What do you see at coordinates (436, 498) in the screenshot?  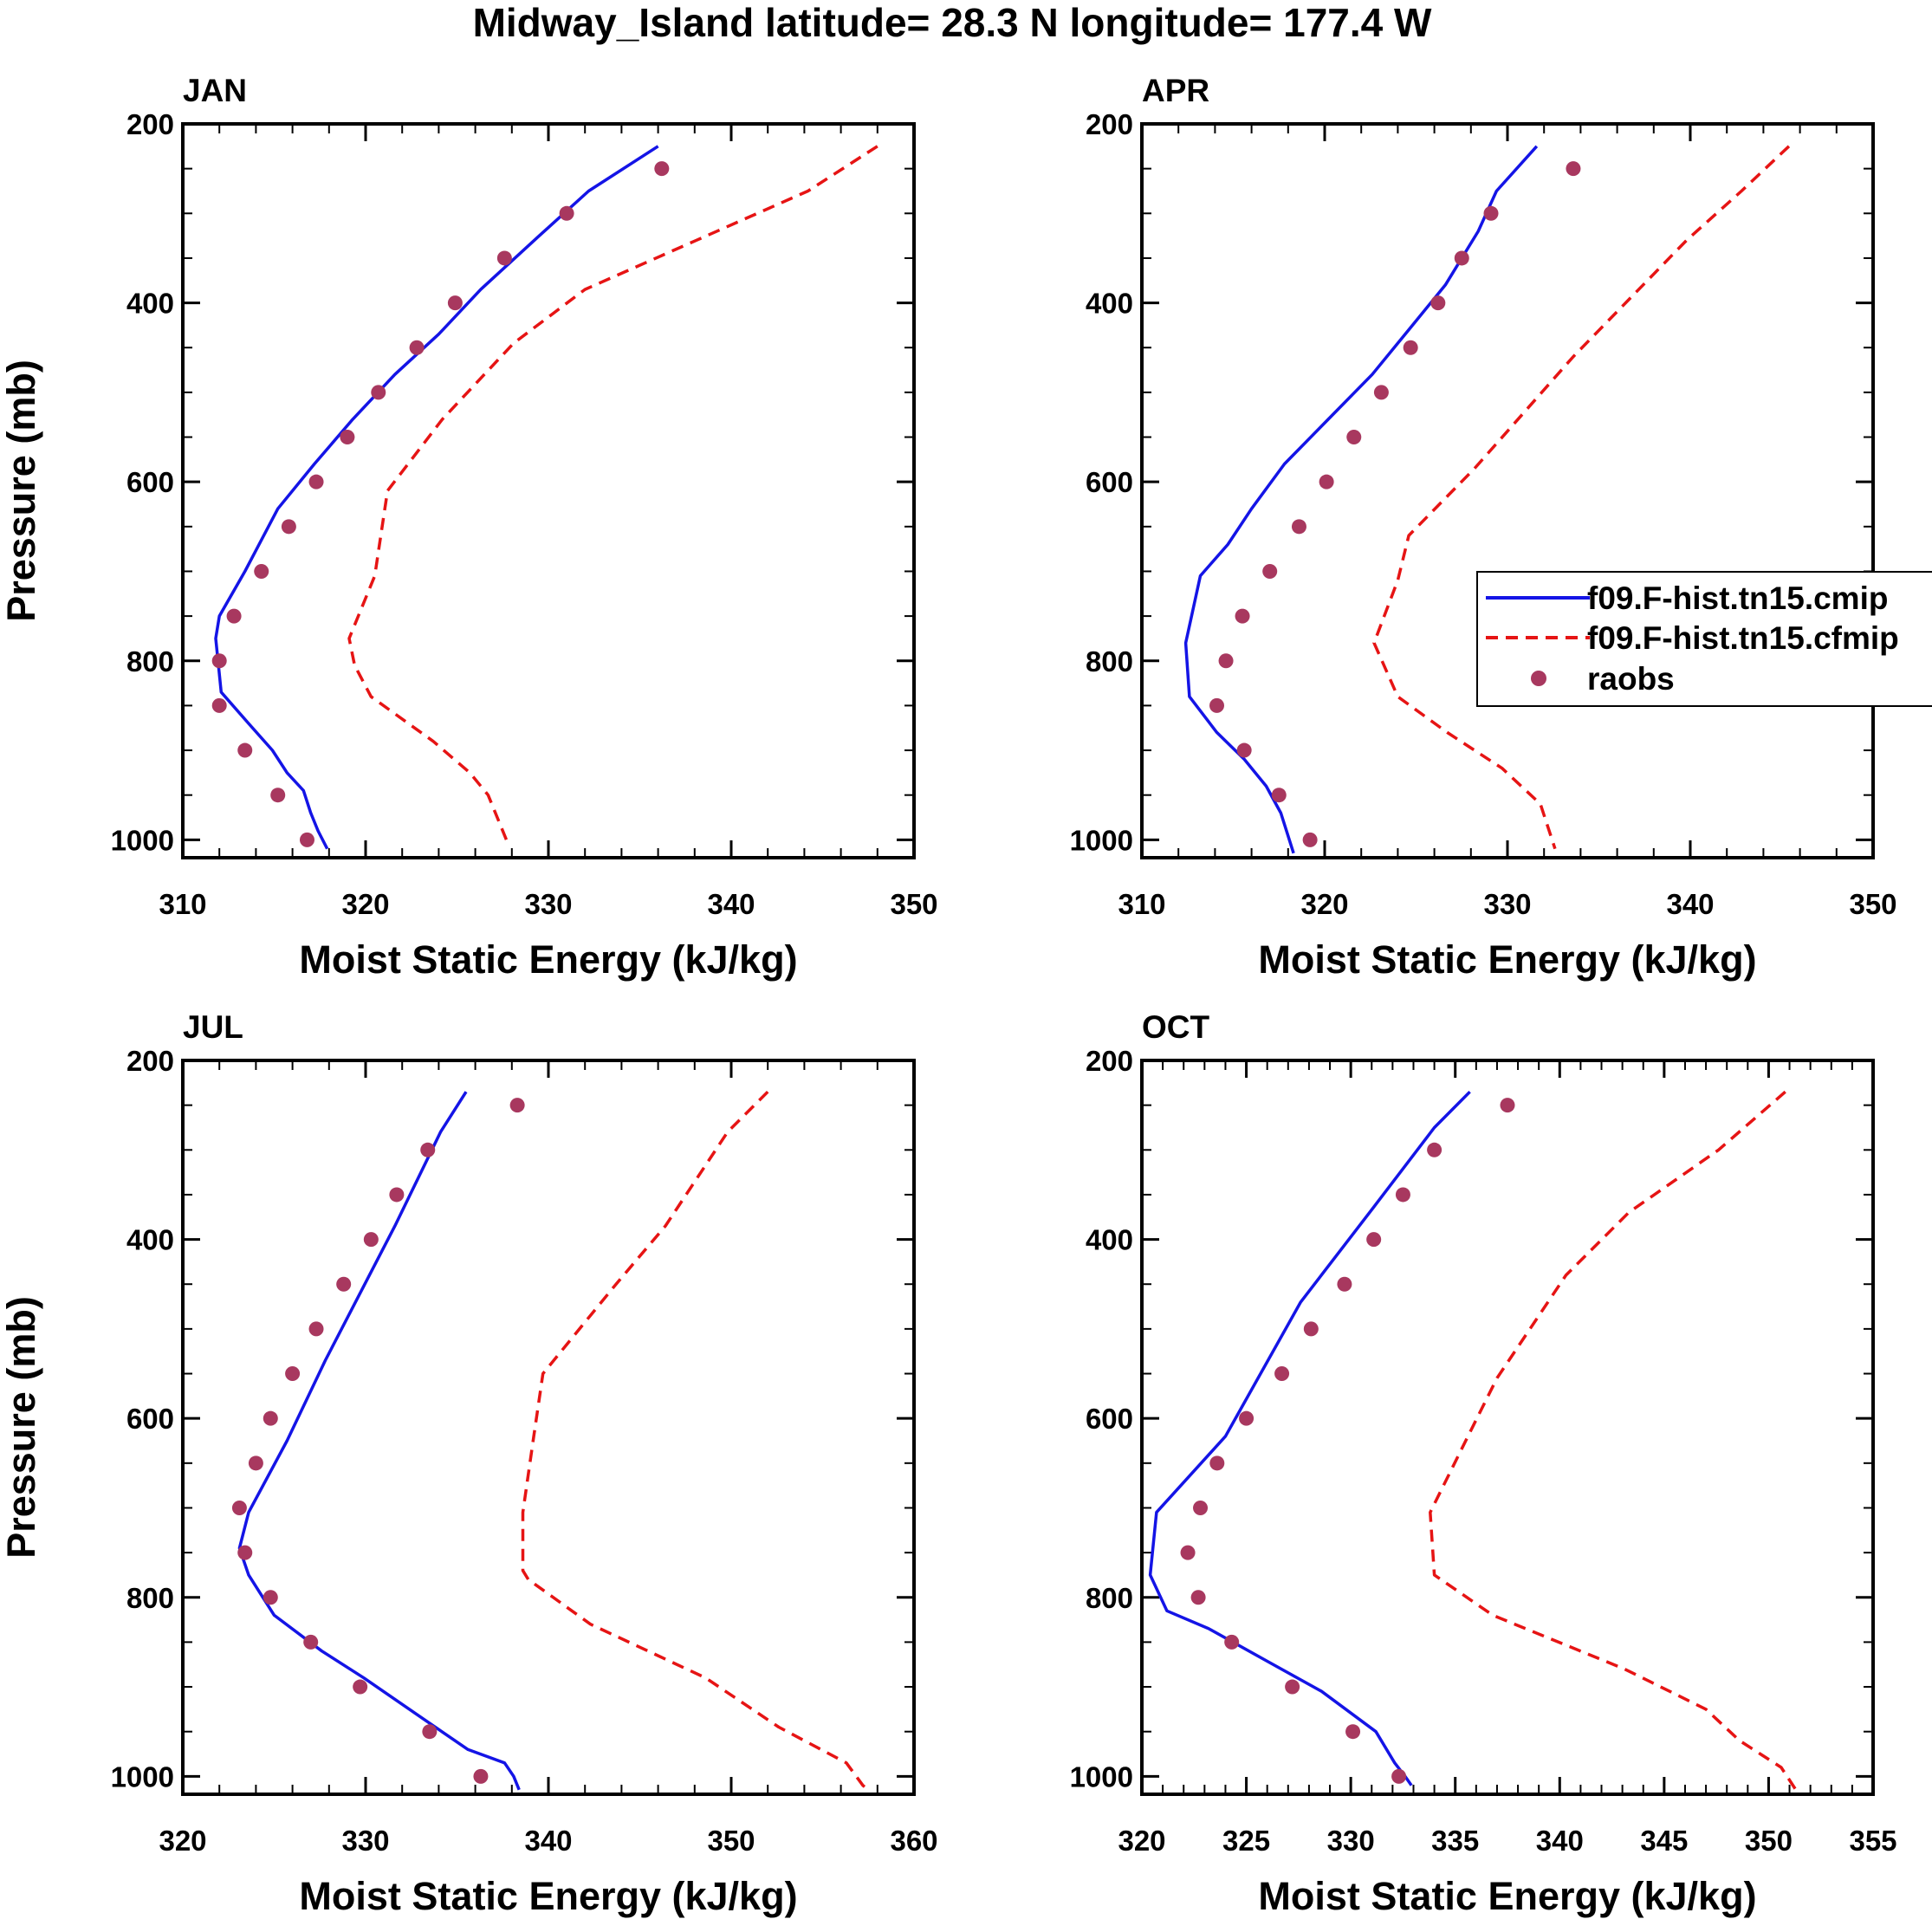 I see `cmip-line-jan` at bounding box center [436, 498].